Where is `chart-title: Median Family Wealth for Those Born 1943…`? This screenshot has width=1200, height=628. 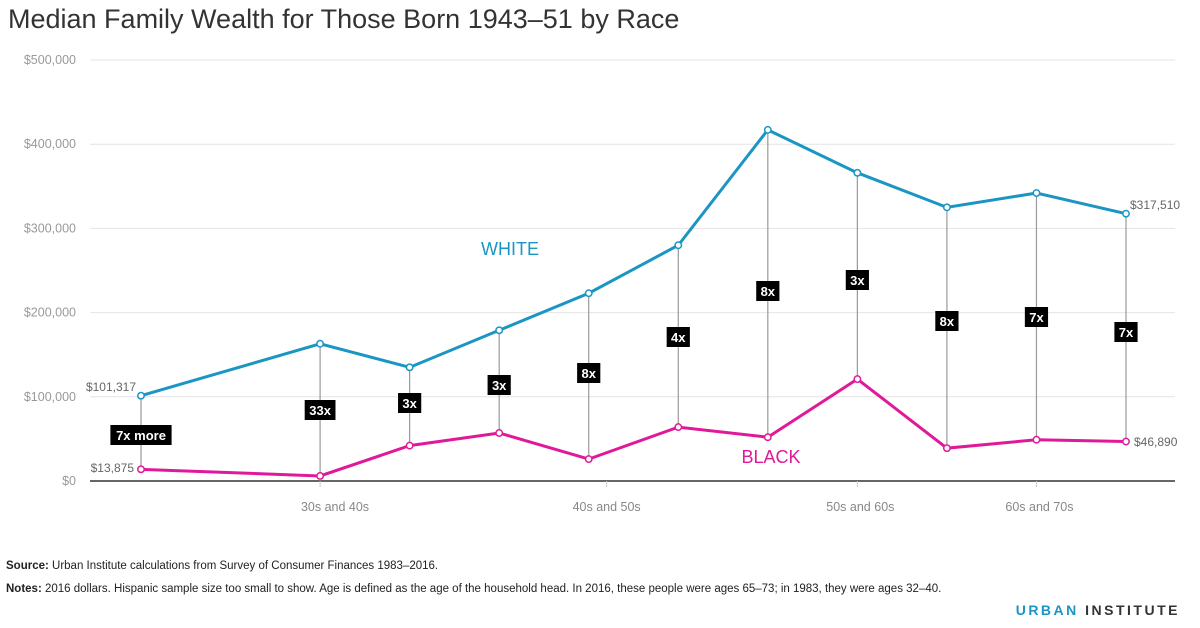 chart-title: Median Family Wealth for Those Born 1943… is located at coordinates (344, 19).